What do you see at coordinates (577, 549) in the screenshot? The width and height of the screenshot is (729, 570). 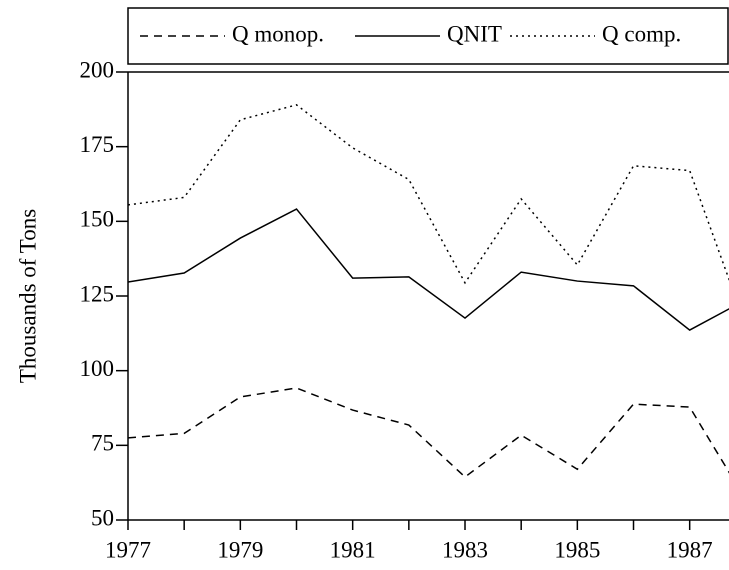 I see `x-tick-label: 1985` at bounding box center [577, 549].